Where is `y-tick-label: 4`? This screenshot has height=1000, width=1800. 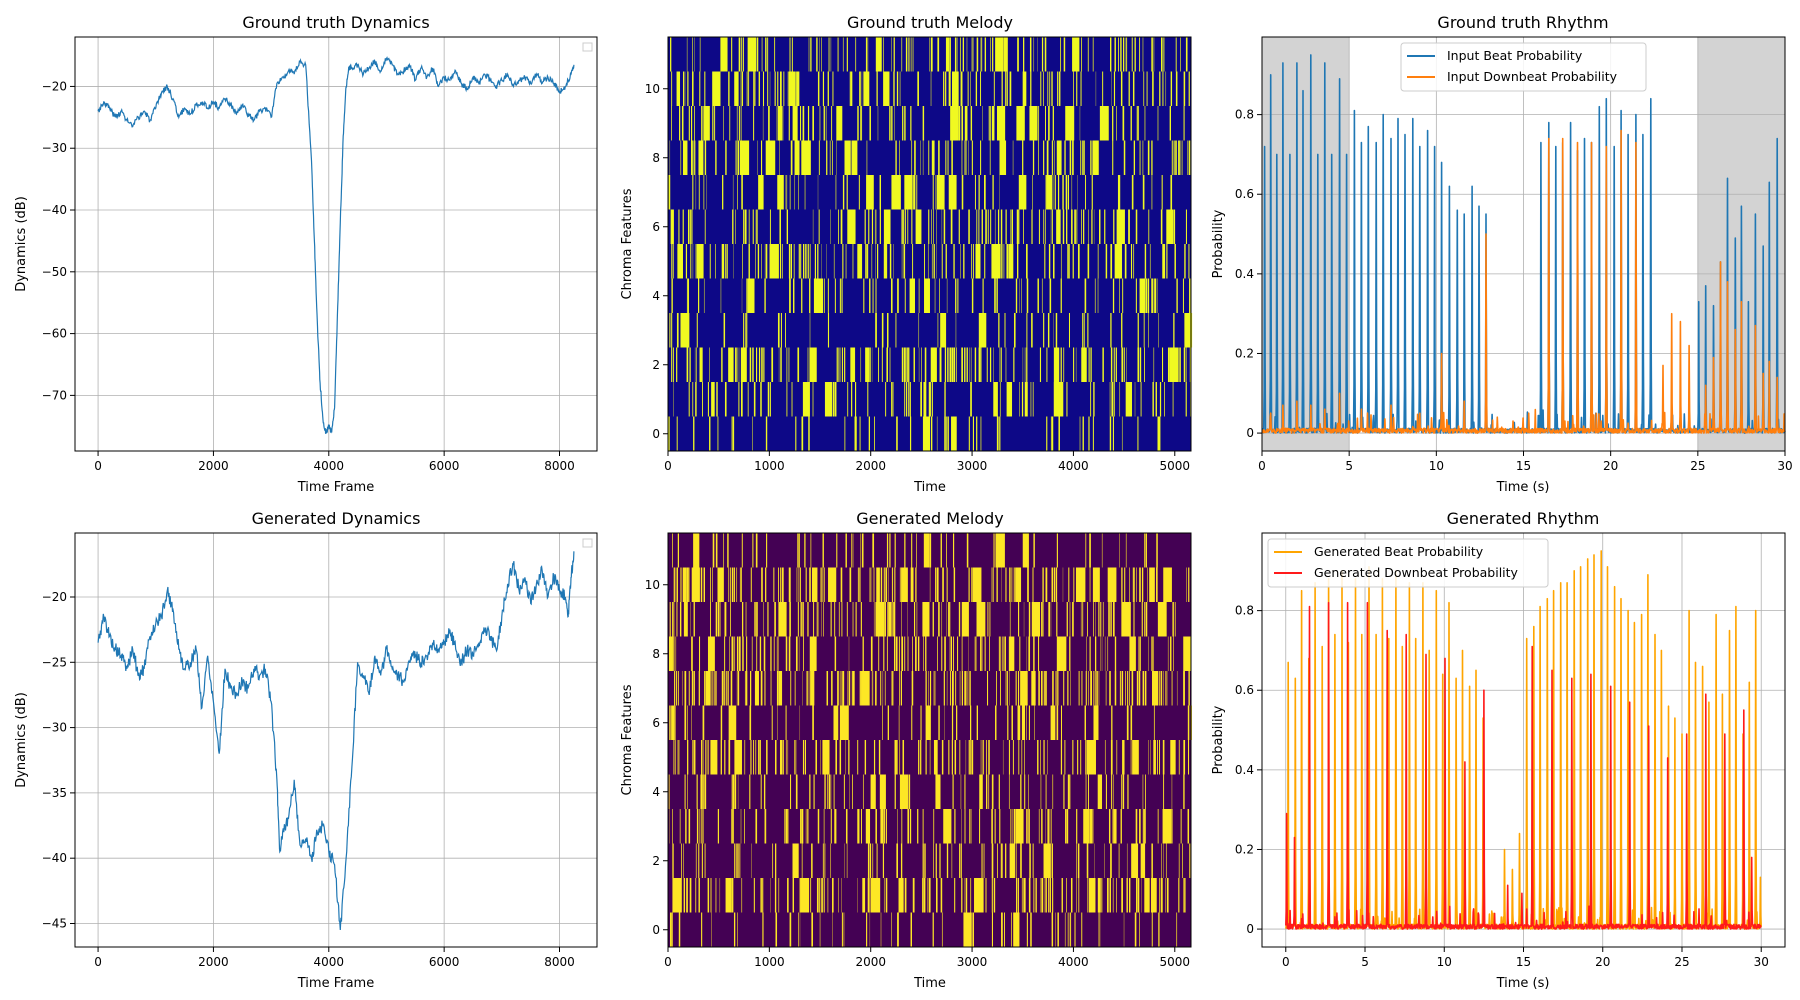 y-tick-label: 4 is located at coordinates (656, 792).